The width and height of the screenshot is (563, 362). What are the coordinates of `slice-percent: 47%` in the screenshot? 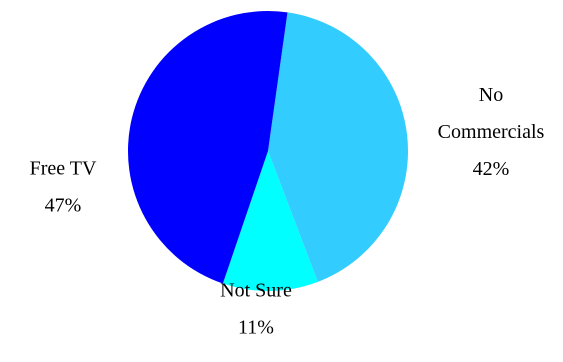 It's located at (63, 206).